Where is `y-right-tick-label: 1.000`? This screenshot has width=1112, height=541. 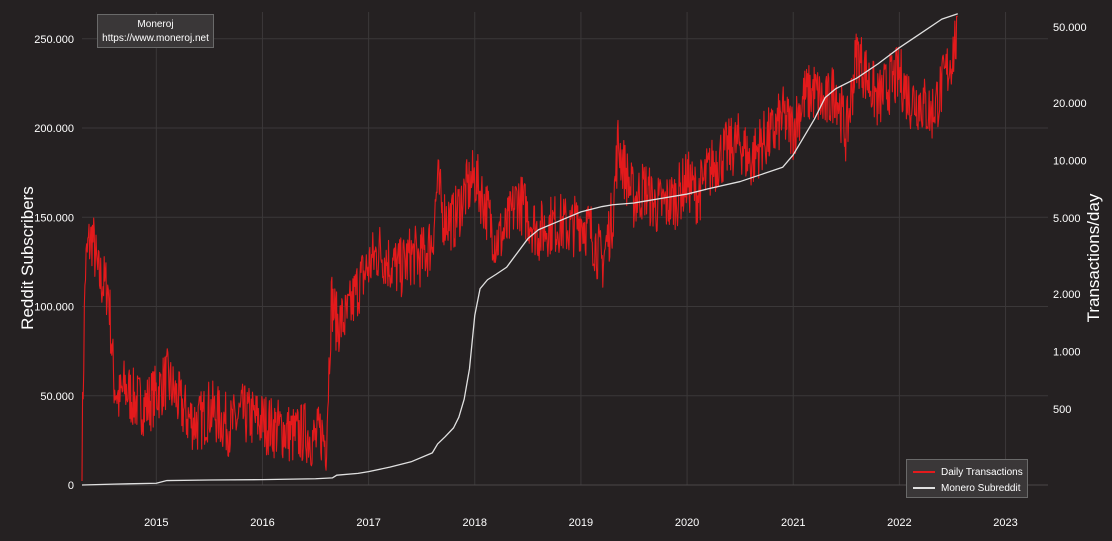 y-right-tick-label: 1.000 is located at coordinates (1067, 353).